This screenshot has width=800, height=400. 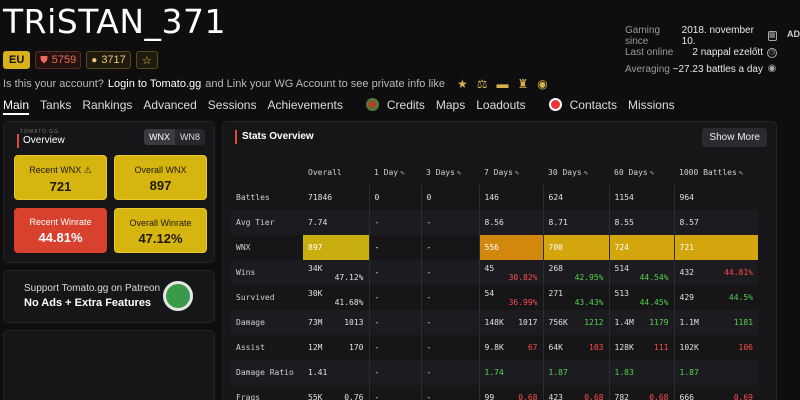 I want to click on table-cell: 148K 1017, so click(x=510, y=322).